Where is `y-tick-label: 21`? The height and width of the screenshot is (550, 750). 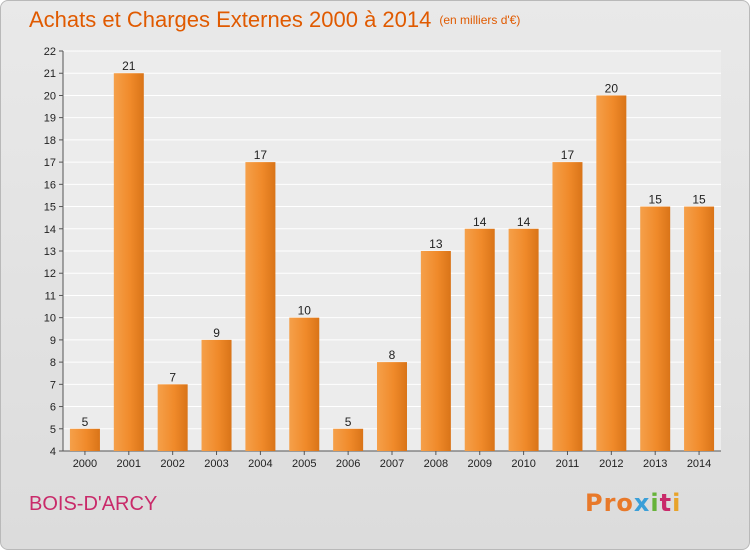
y-tick-label: 21 is located at coordinates (50, 74).